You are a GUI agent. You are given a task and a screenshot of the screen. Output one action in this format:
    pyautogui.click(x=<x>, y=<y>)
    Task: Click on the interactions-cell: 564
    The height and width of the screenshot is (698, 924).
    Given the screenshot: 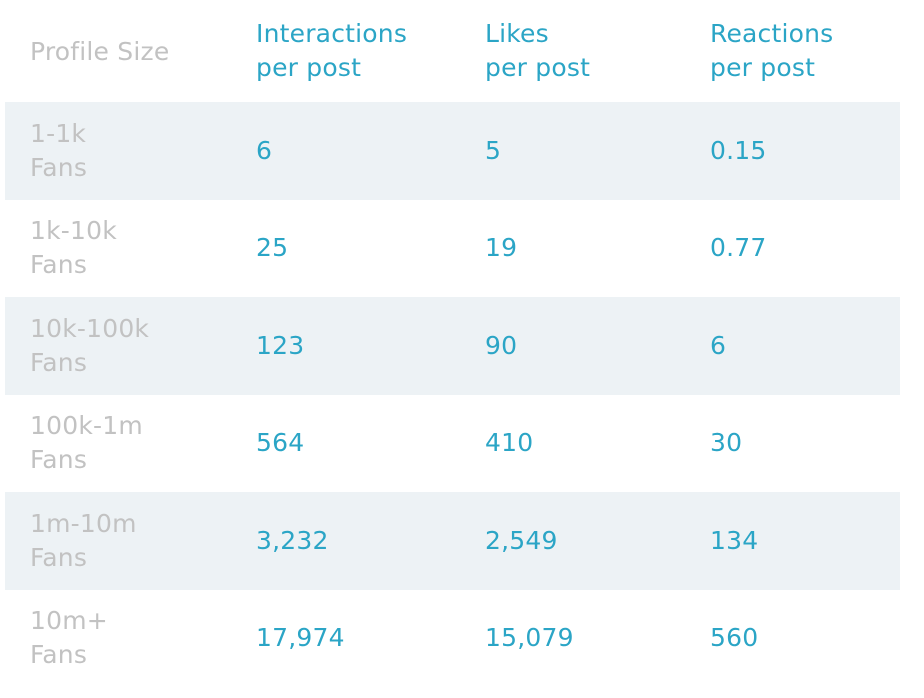 What is the action you would take?
    pyautogui.click(x=280, y=443)
    